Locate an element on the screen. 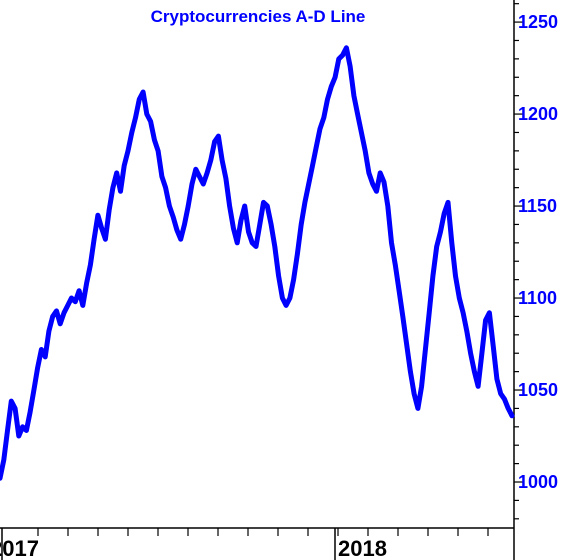 This screenshot has height=560, width=574. x-year-label: 2017 is located at coordinates (19, 548).